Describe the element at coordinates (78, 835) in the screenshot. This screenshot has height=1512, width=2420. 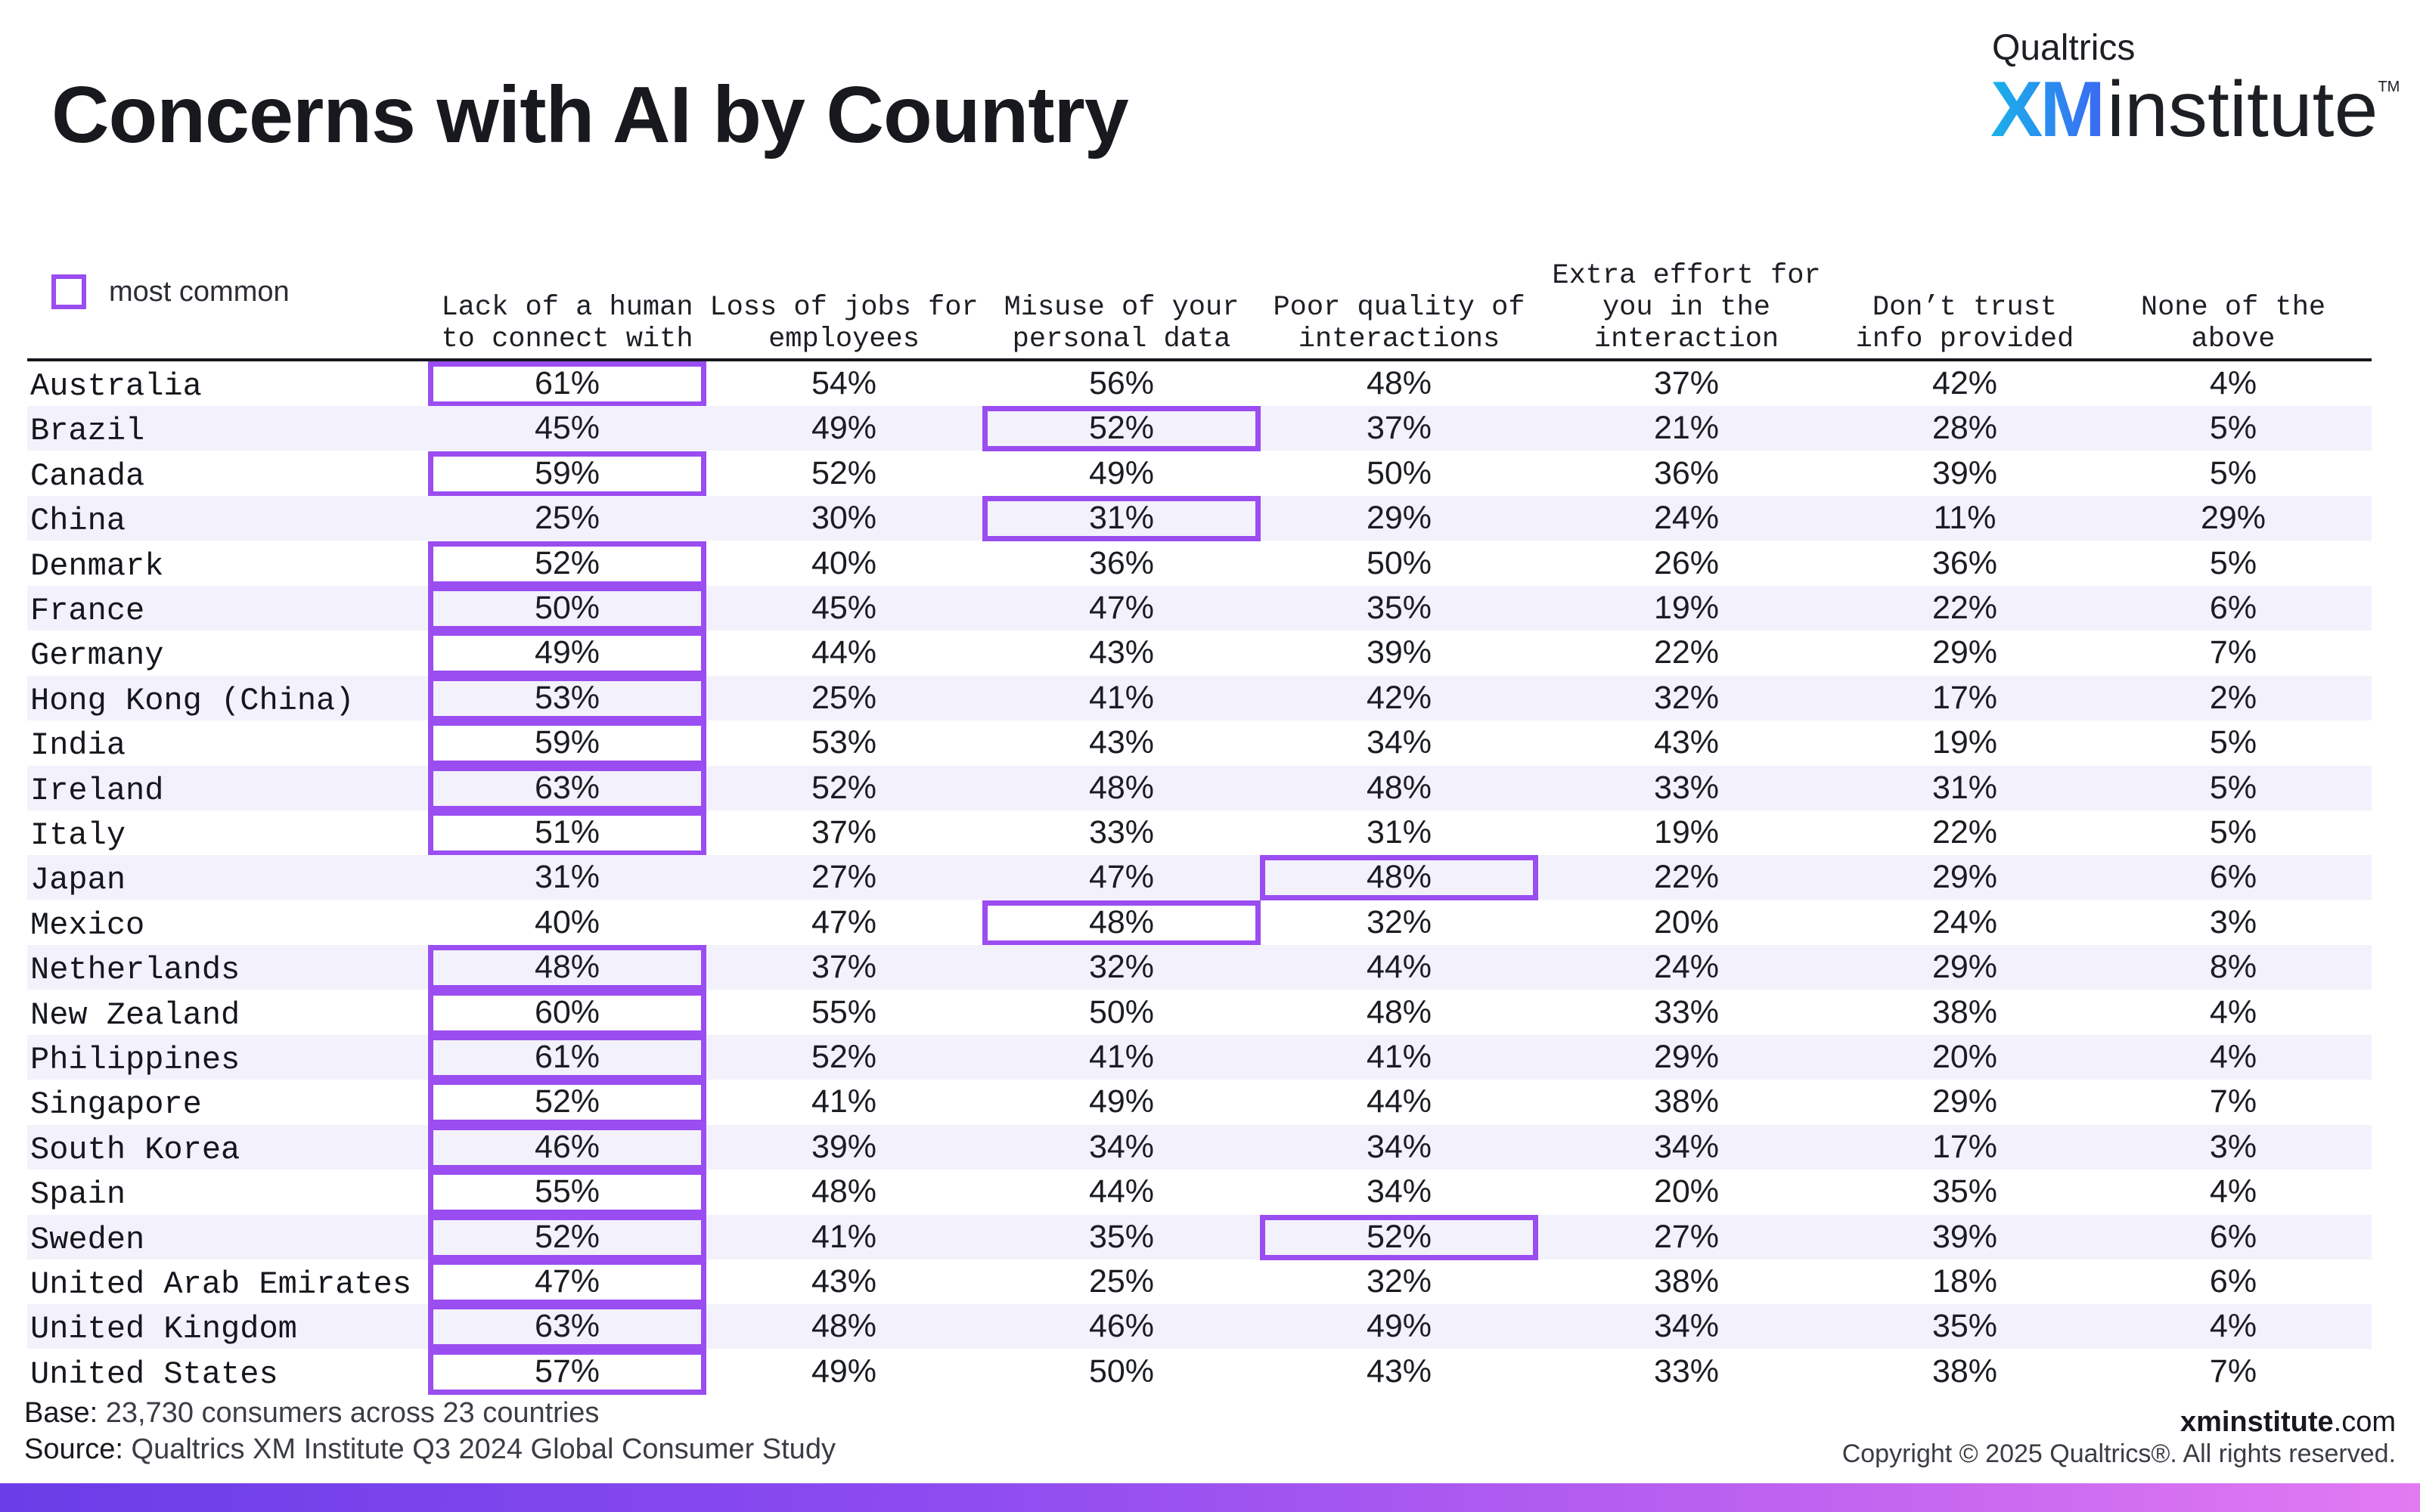
I see `country-label: Italy` at that location.